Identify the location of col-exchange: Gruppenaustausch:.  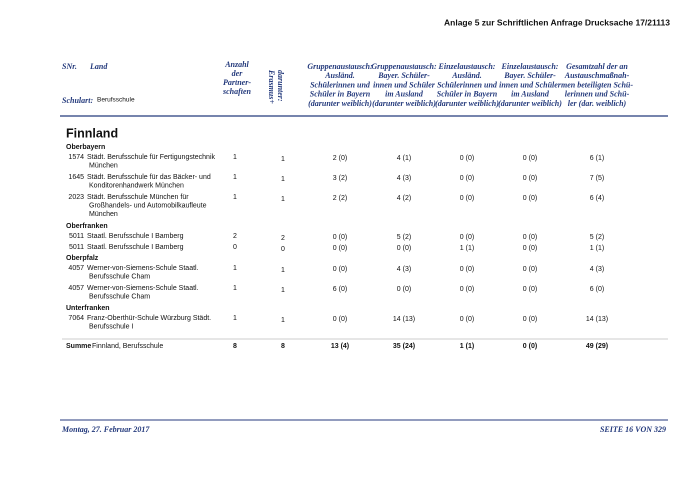
(404, 66).